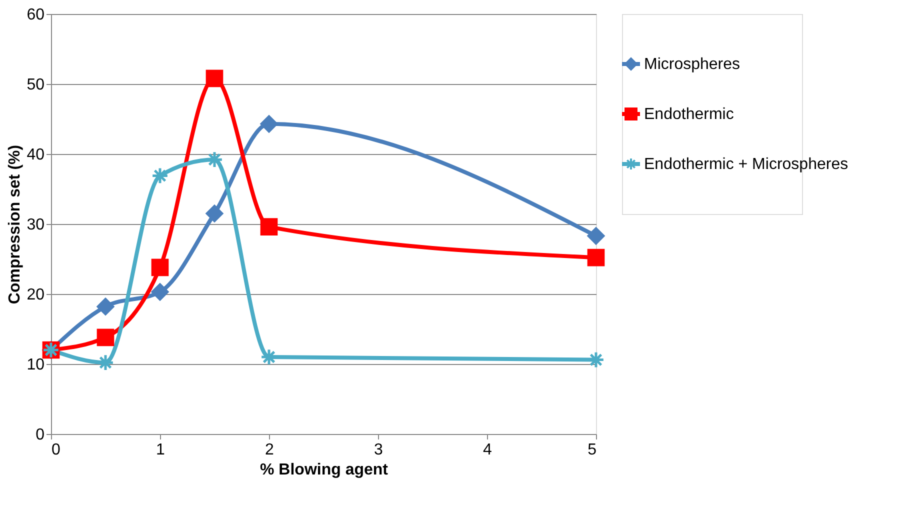 Image resolution: width=917 pixels, height=531 pixels. I want to click on y-tick-label: 40, so click(35, 155).